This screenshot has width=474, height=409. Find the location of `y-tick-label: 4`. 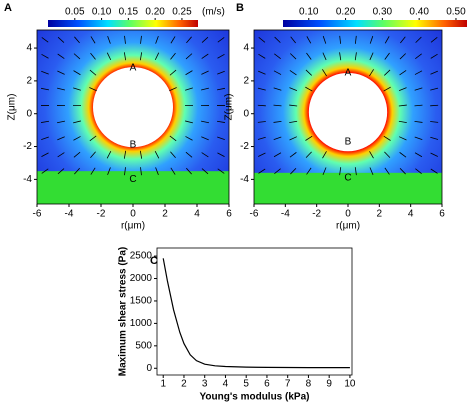

y-tick-label: 4 is located at coordinates (246, 48).